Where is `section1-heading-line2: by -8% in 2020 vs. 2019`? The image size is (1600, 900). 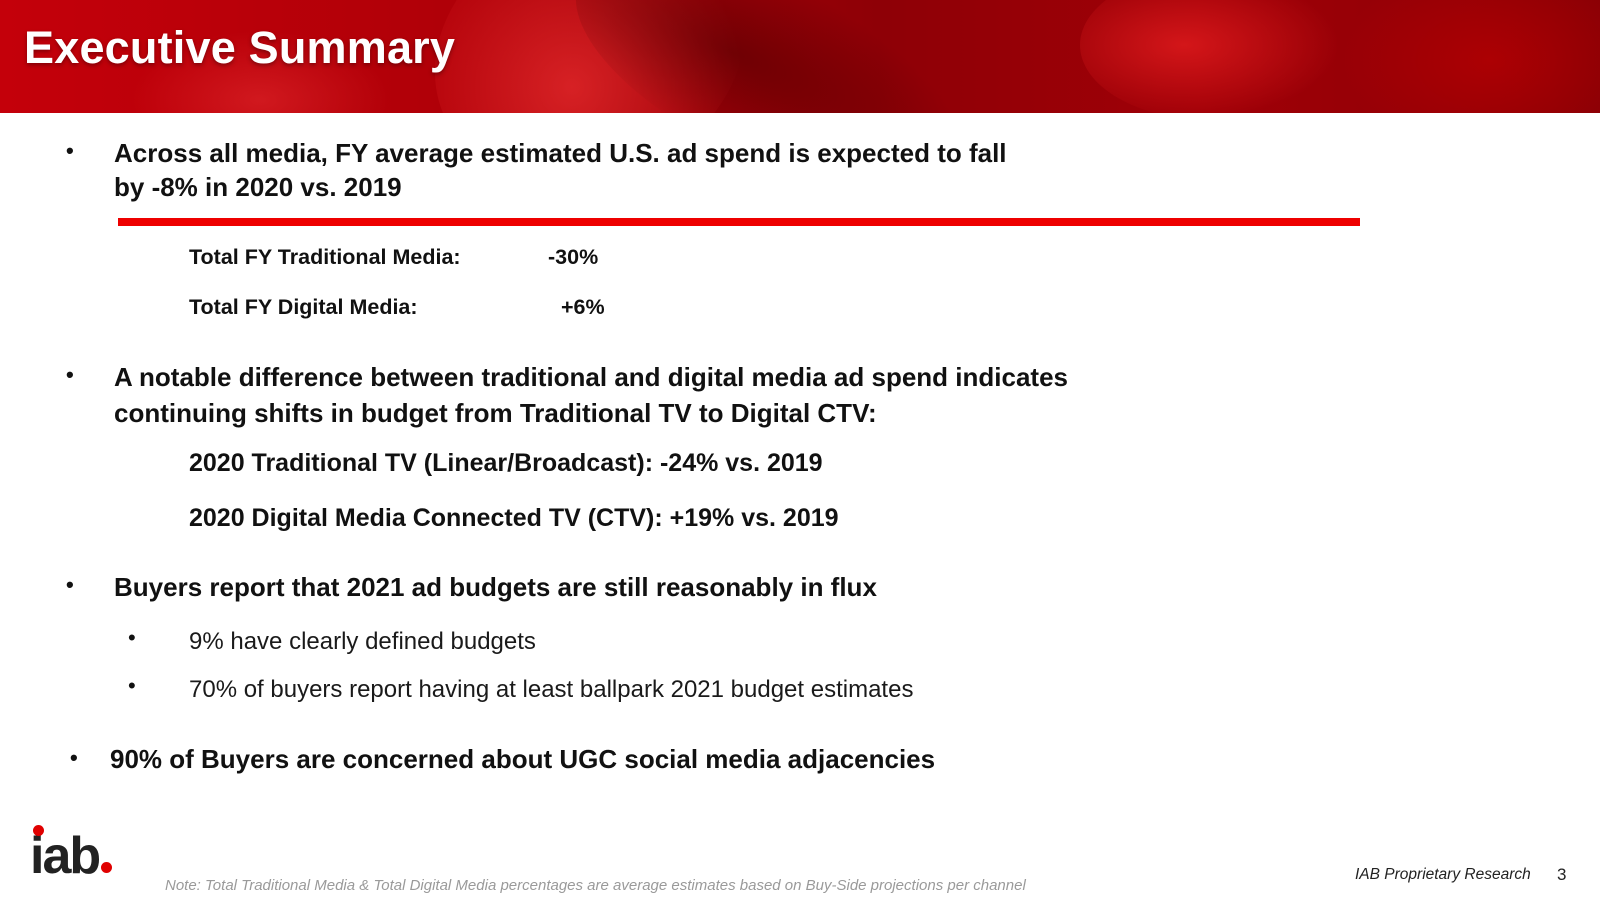 section1-heading-line2: by -8% in 2020 vs. 2019 is located at coordinates (258, 187).